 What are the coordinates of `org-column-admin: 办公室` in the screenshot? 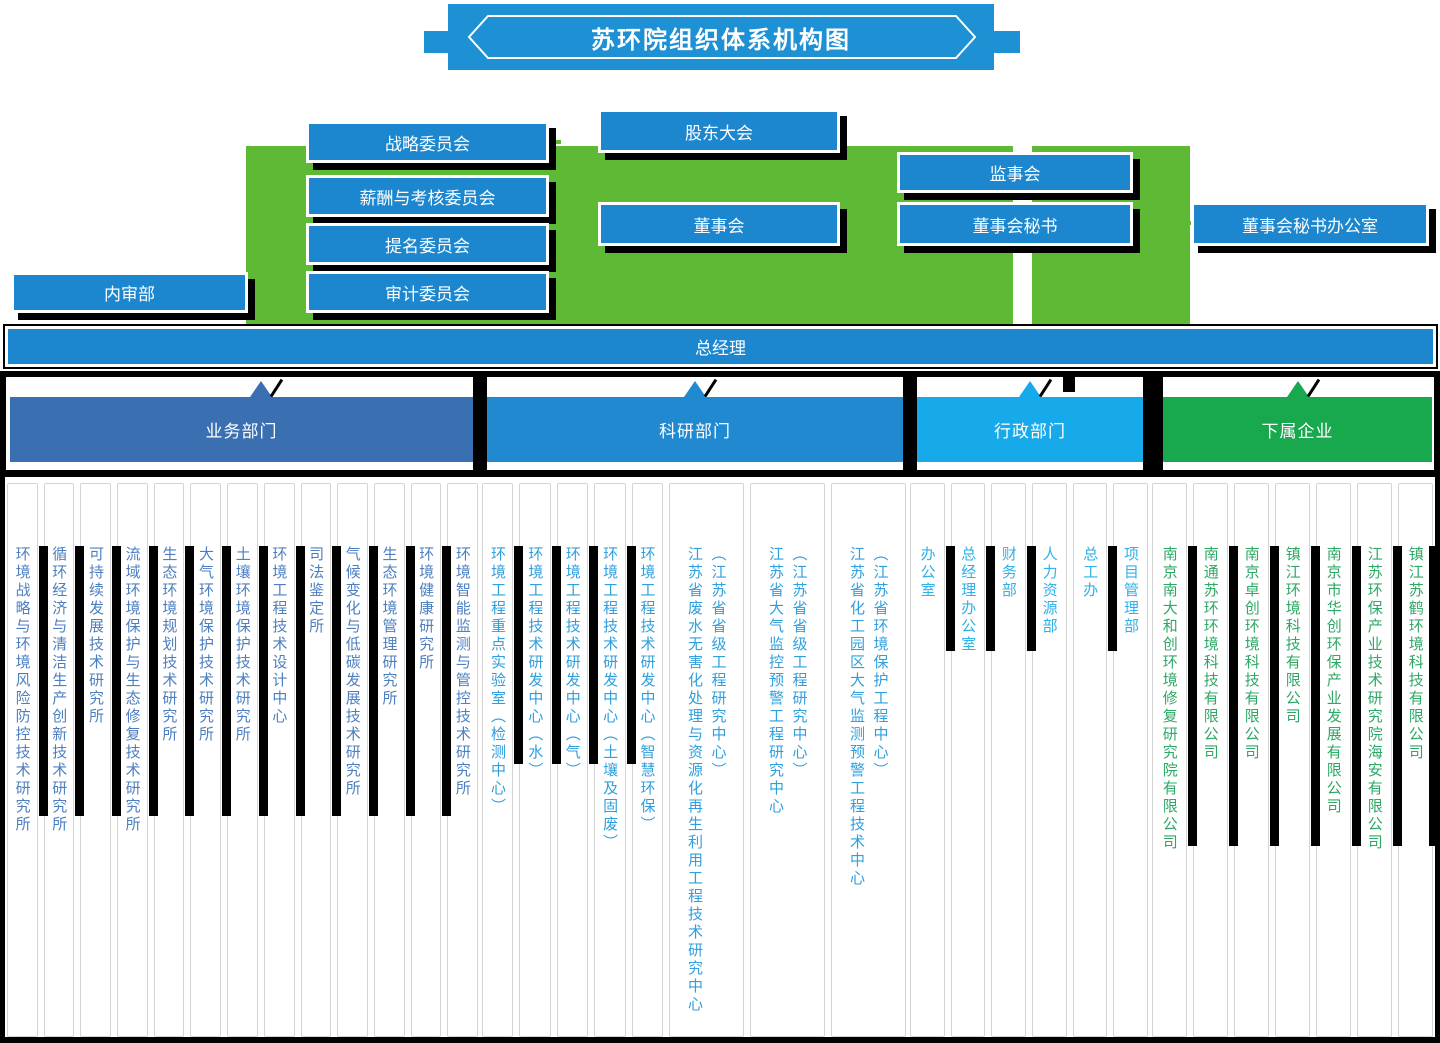 It's located at (927, 760).